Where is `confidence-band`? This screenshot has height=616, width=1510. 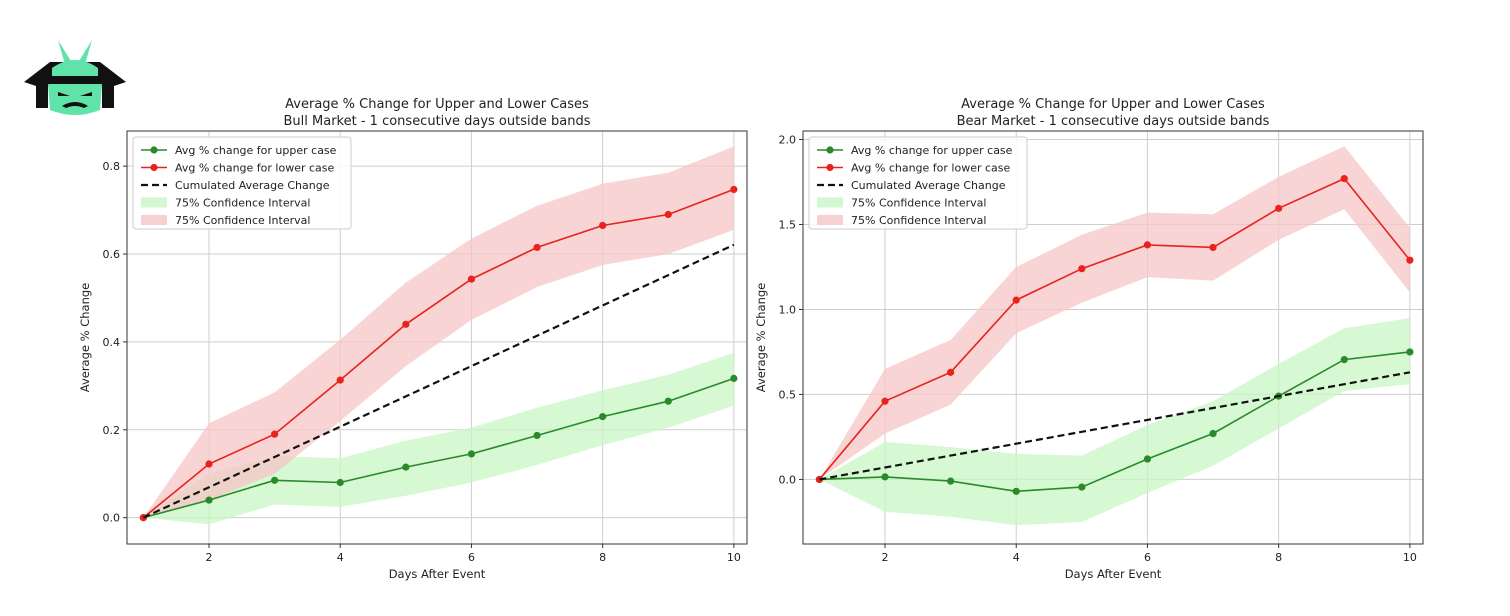 confidence-band is located at coordinates (1114, 422).